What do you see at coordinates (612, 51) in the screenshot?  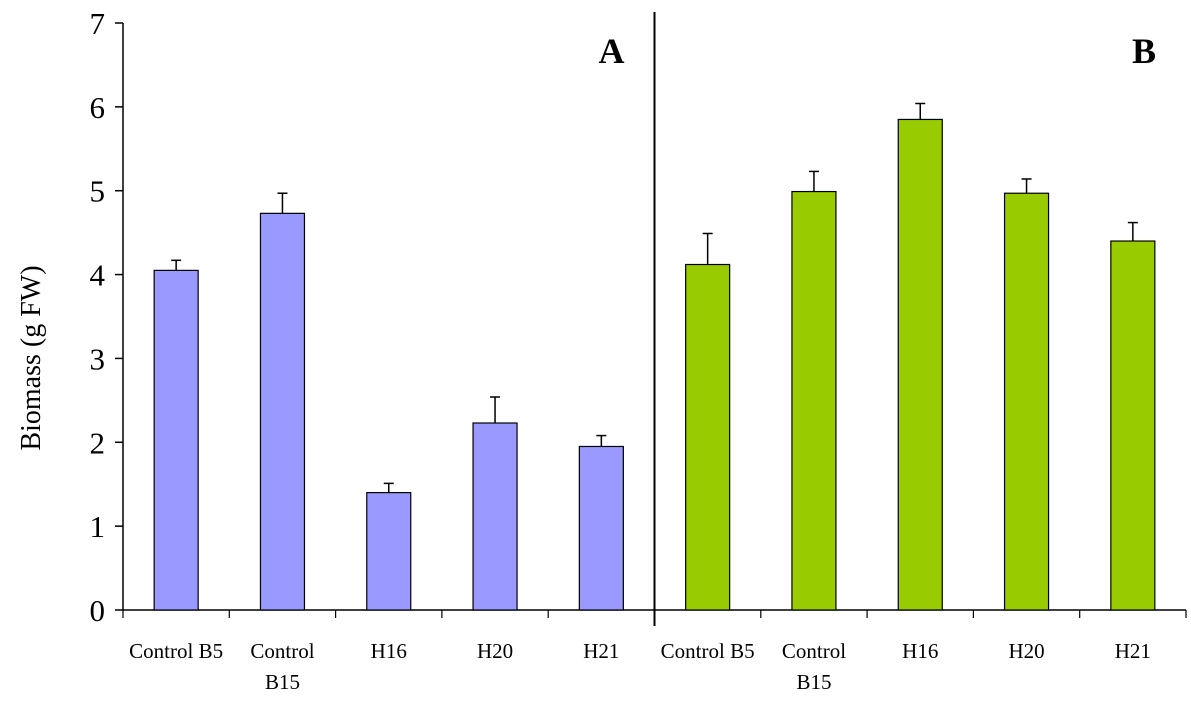 I see `panel-label-a: A` at bounding box center [612, 51].